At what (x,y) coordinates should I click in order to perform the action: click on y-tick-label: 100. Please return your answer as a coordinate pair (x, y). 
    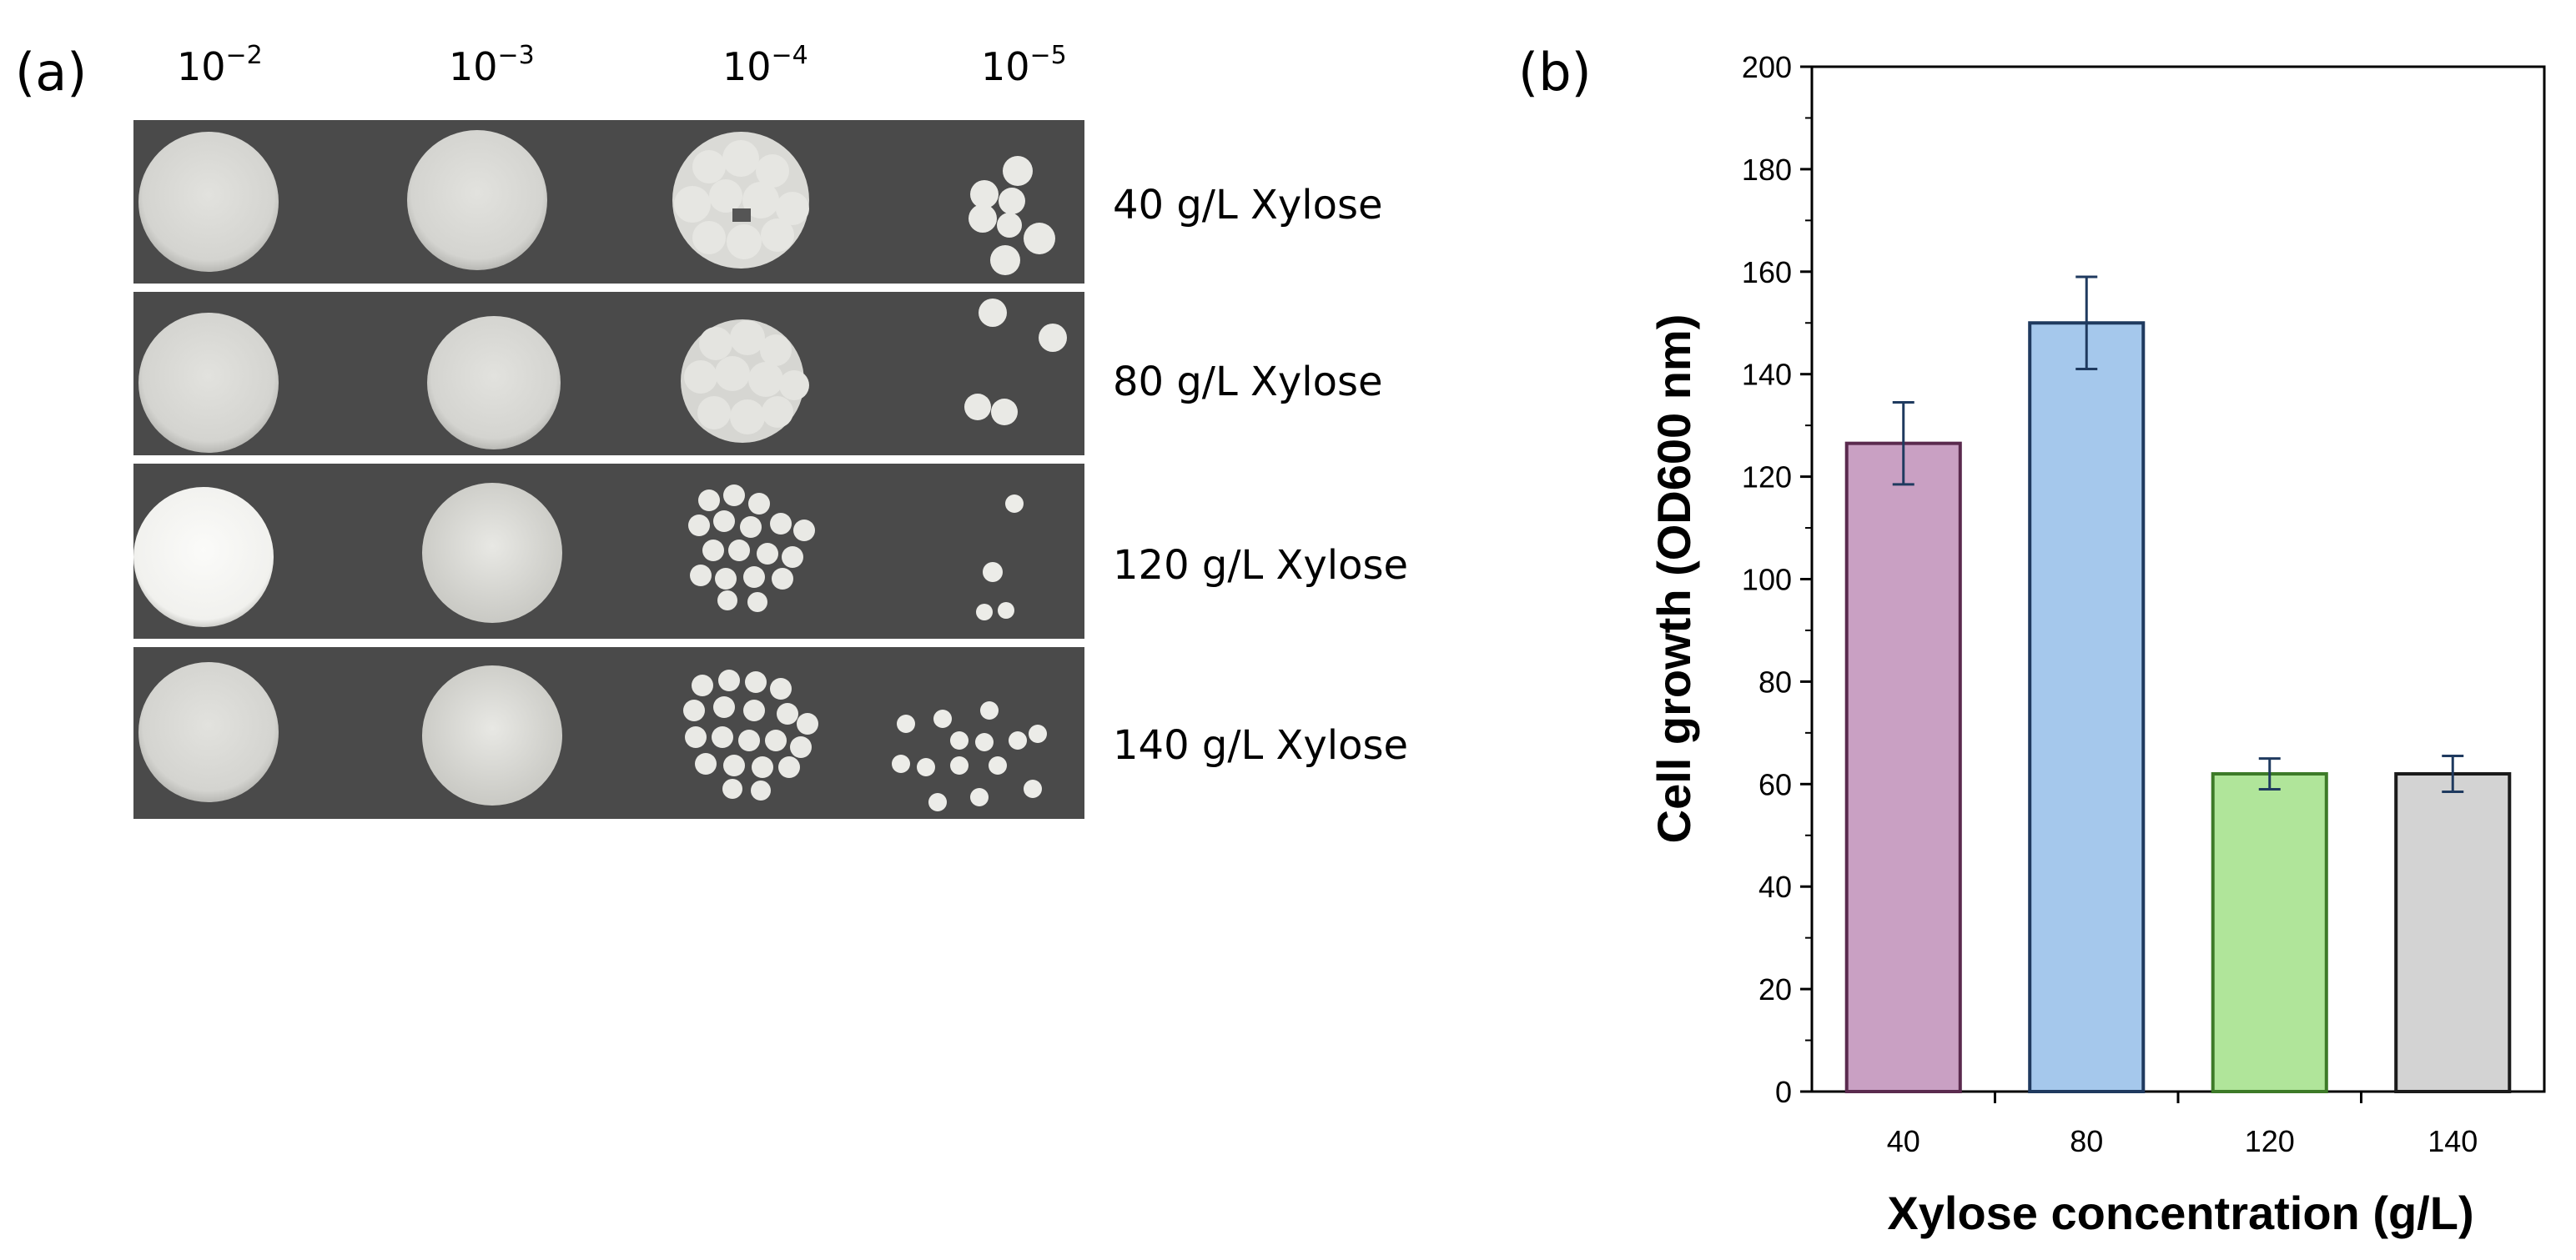
    Looking at the image, I should click on (1767, 580).